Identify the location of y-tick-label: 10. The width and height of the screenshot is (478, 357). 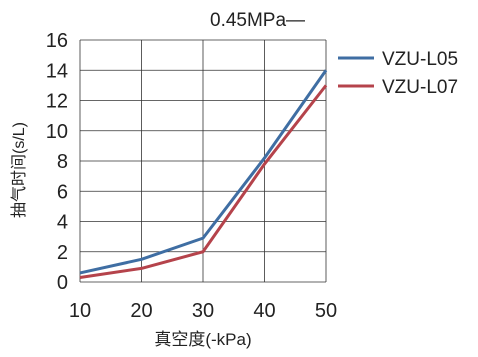
(57, 132).